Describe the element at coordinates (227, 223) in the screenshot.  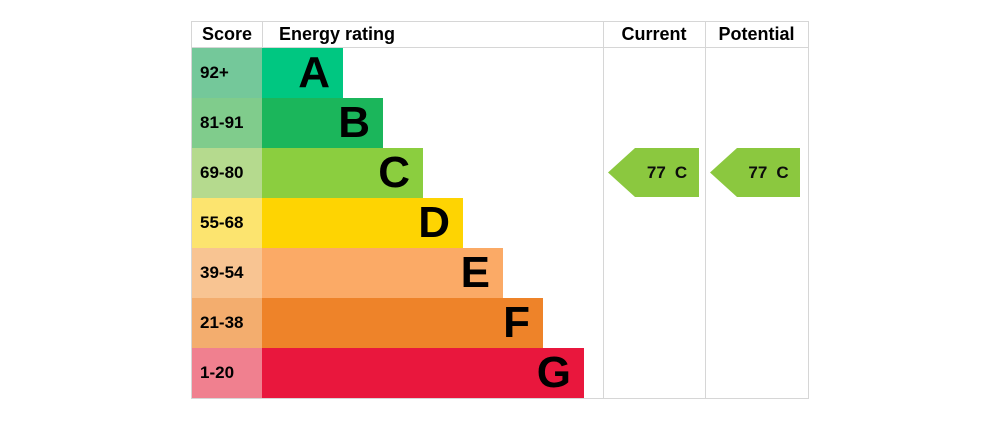
I see `score-range-cell: 55-68` at that location.